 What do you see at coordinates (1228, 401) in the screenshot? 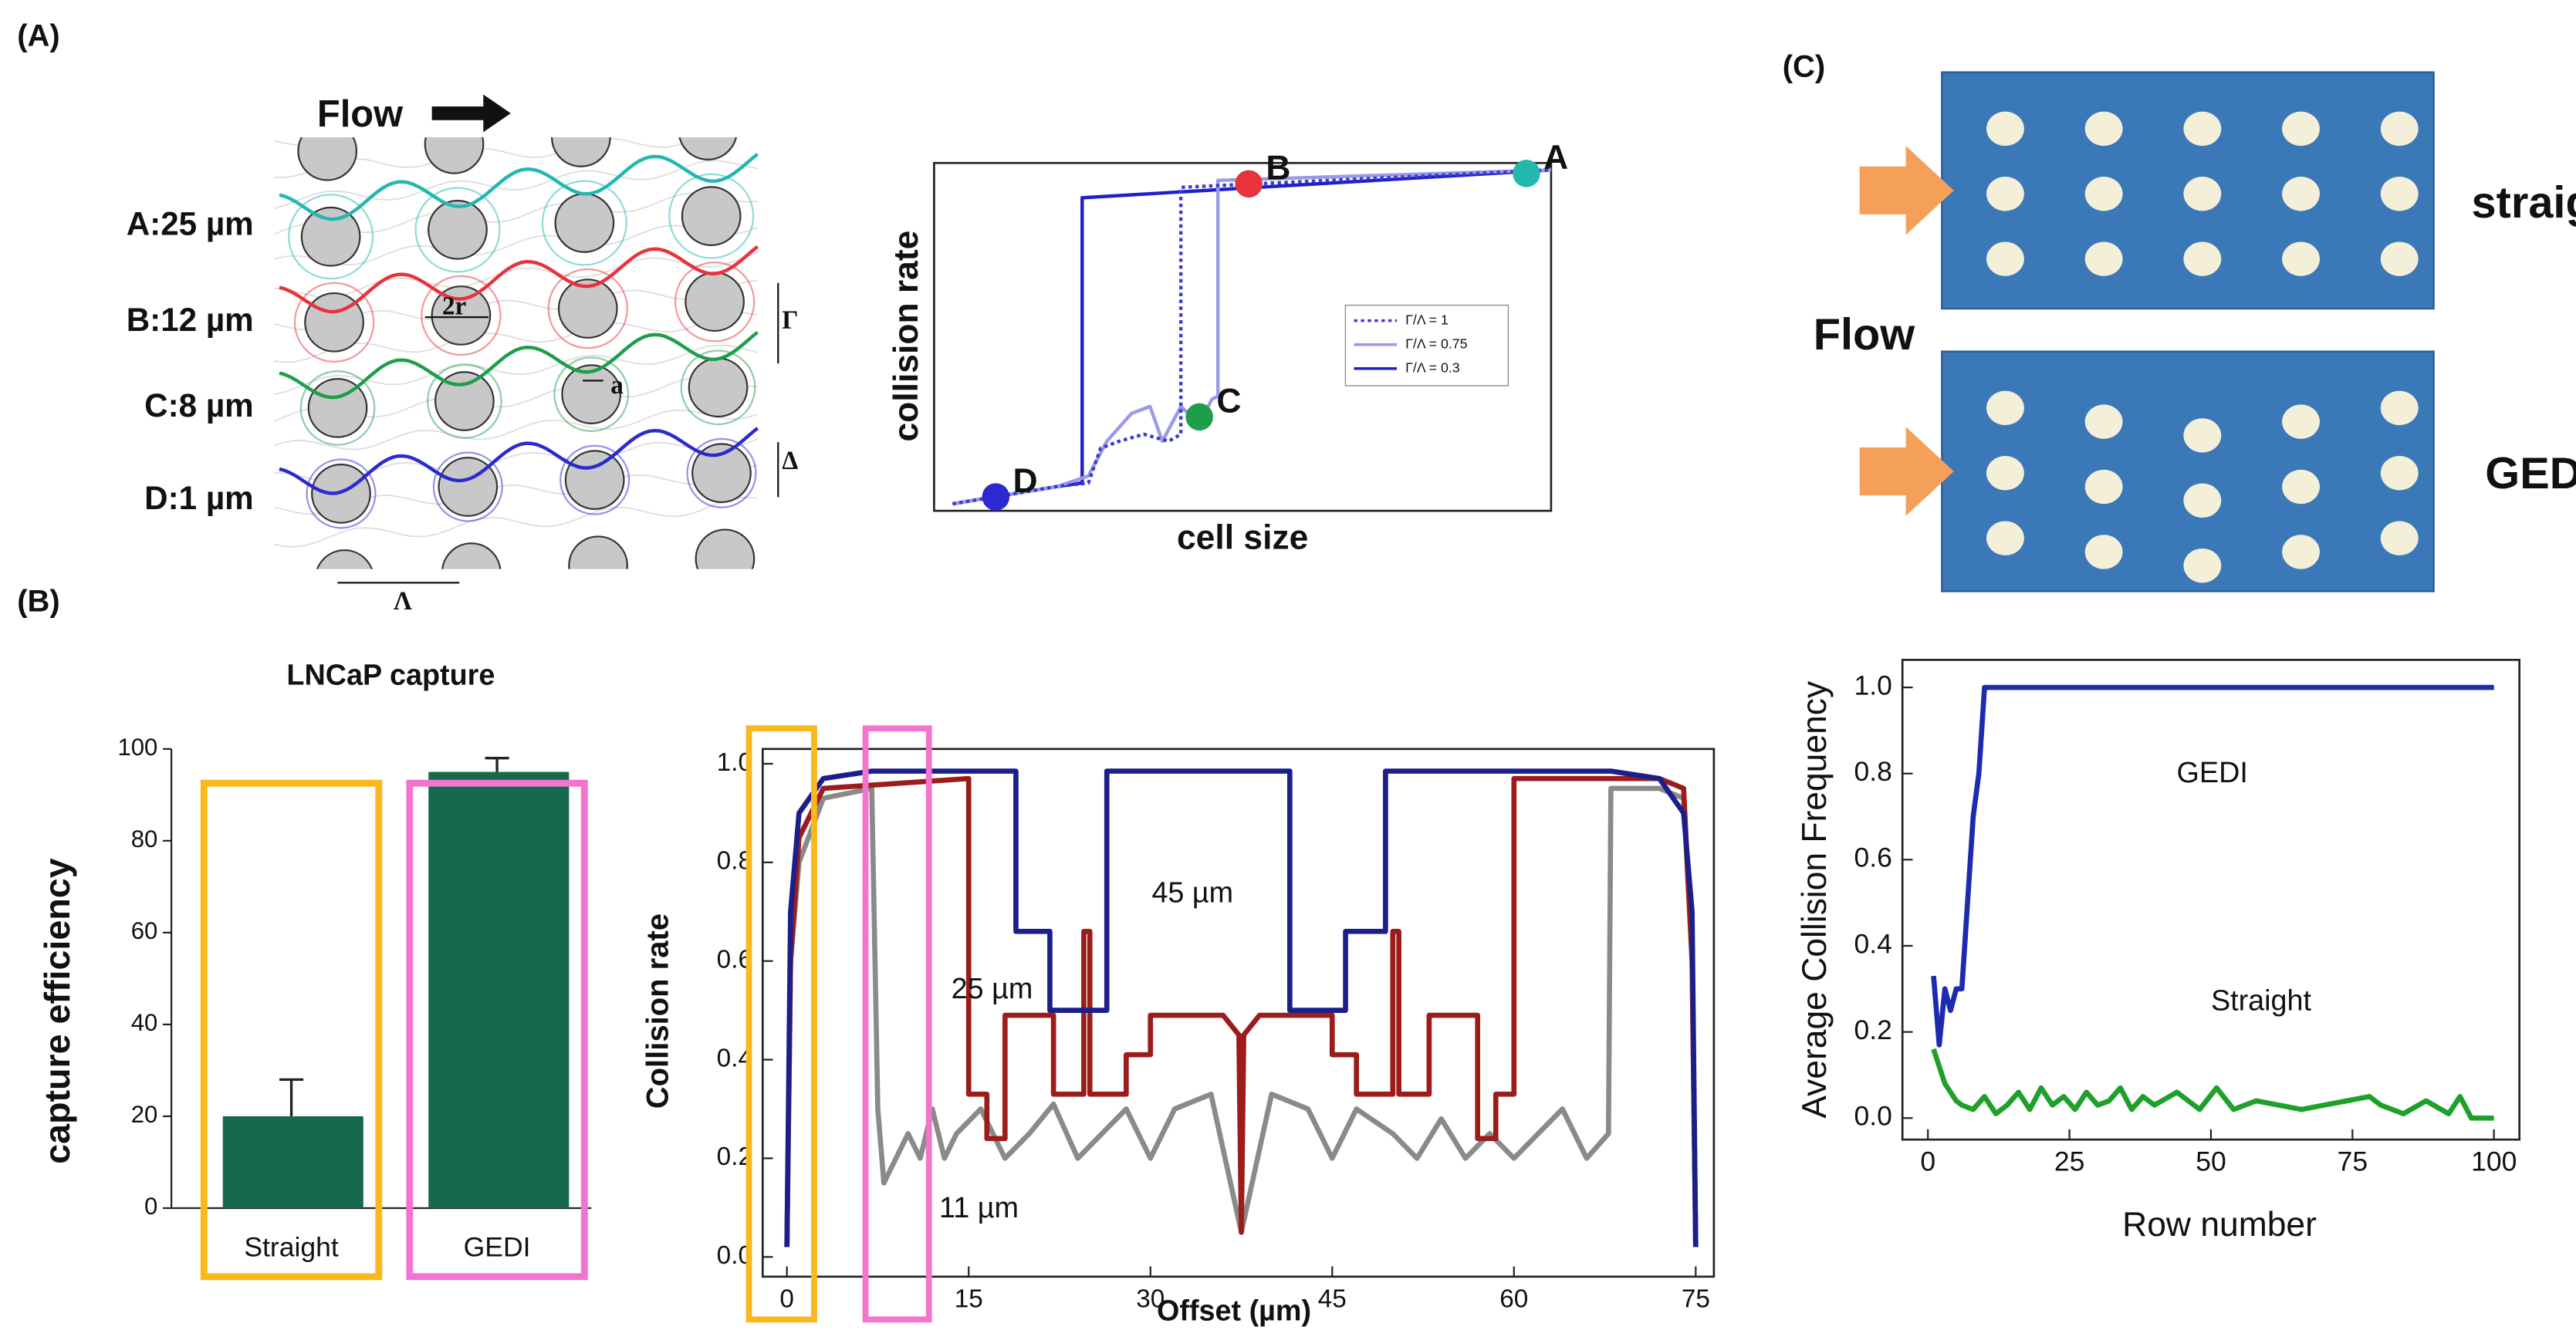
I see `point-label: C` at bounding box center [1228, 401].